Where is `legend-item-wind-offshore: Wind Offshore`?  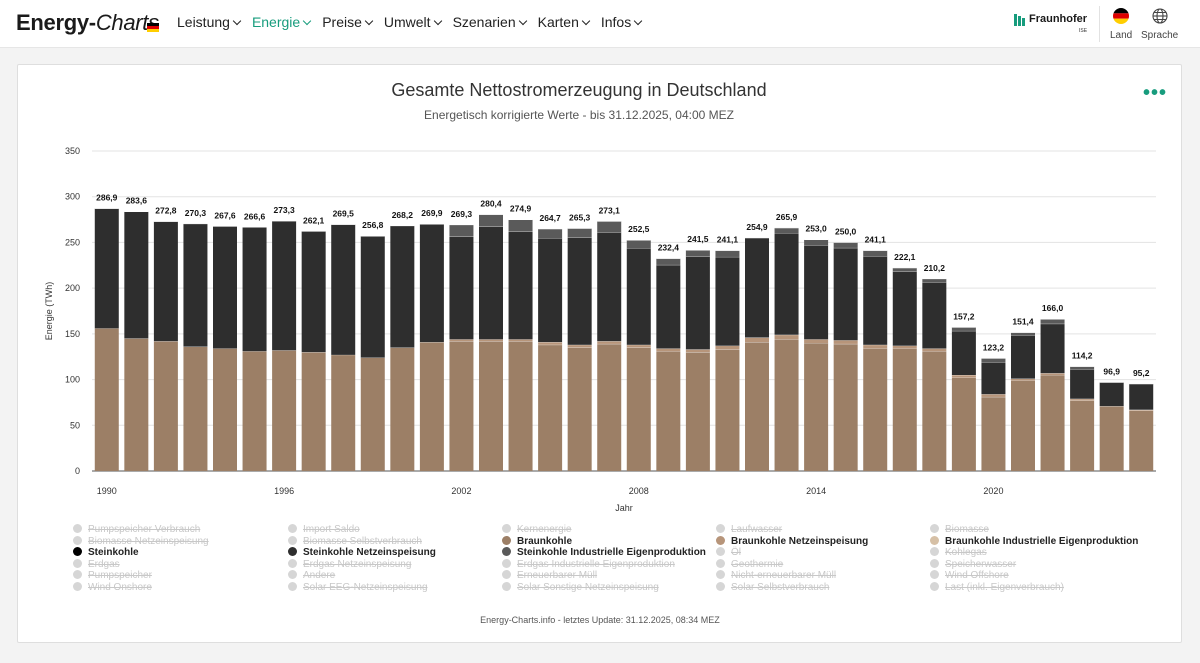
legend-item-wind-offshore: Wind Offshore is located at coordinates (969, 575).